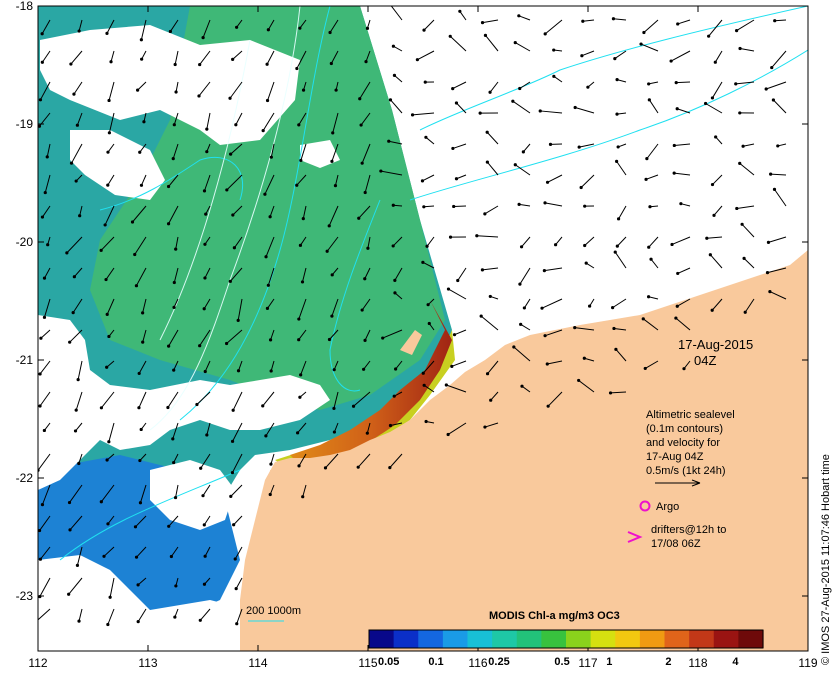 The height and width of the screenshot is (680, 840). What do you see at coordinates (388, 662) in the screenshot?
I see `colorbar-tick-label: 0.05` at bounding box center [388, 662].